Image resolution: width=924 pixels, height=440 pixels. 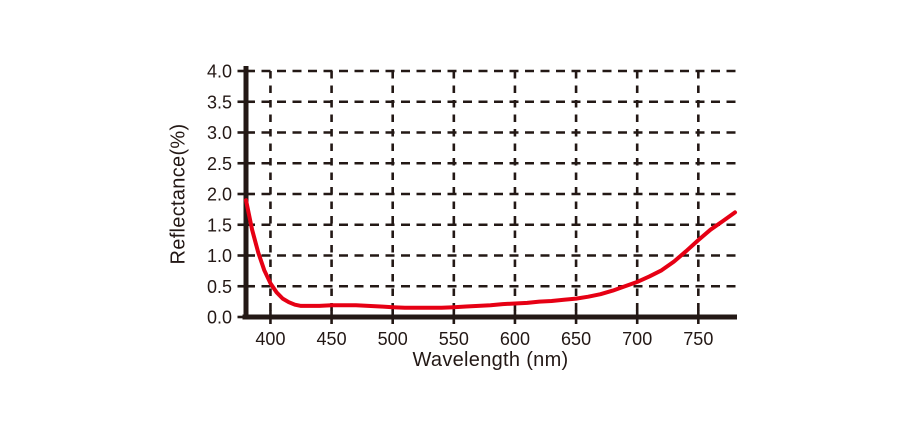 I want to click on y-tick-label: 1.0, so click(x=219, y=256).